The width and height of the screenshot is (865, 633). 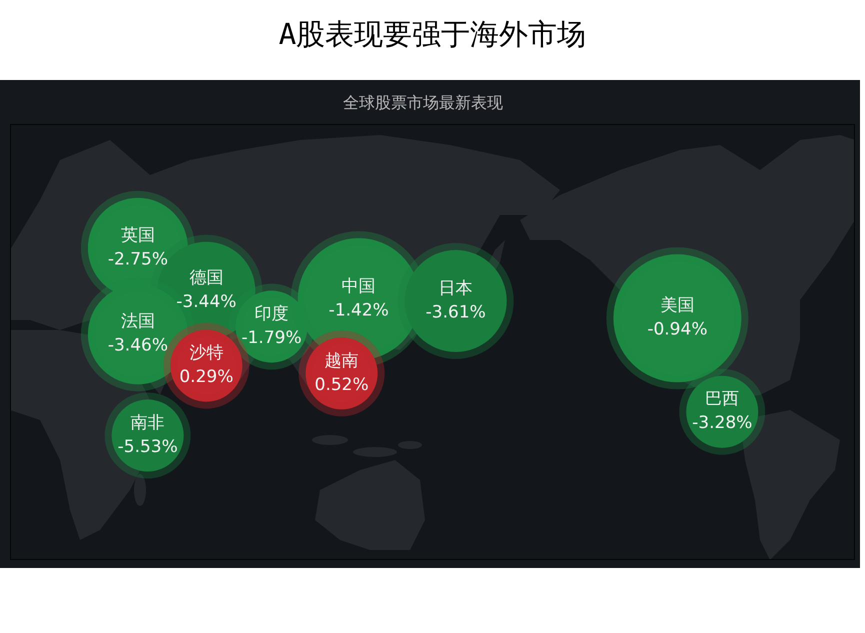 What do you see at coordinates (206, 377) in the screenshot?
I see `data-label: 0.29%` at bounding box center [206, 377].